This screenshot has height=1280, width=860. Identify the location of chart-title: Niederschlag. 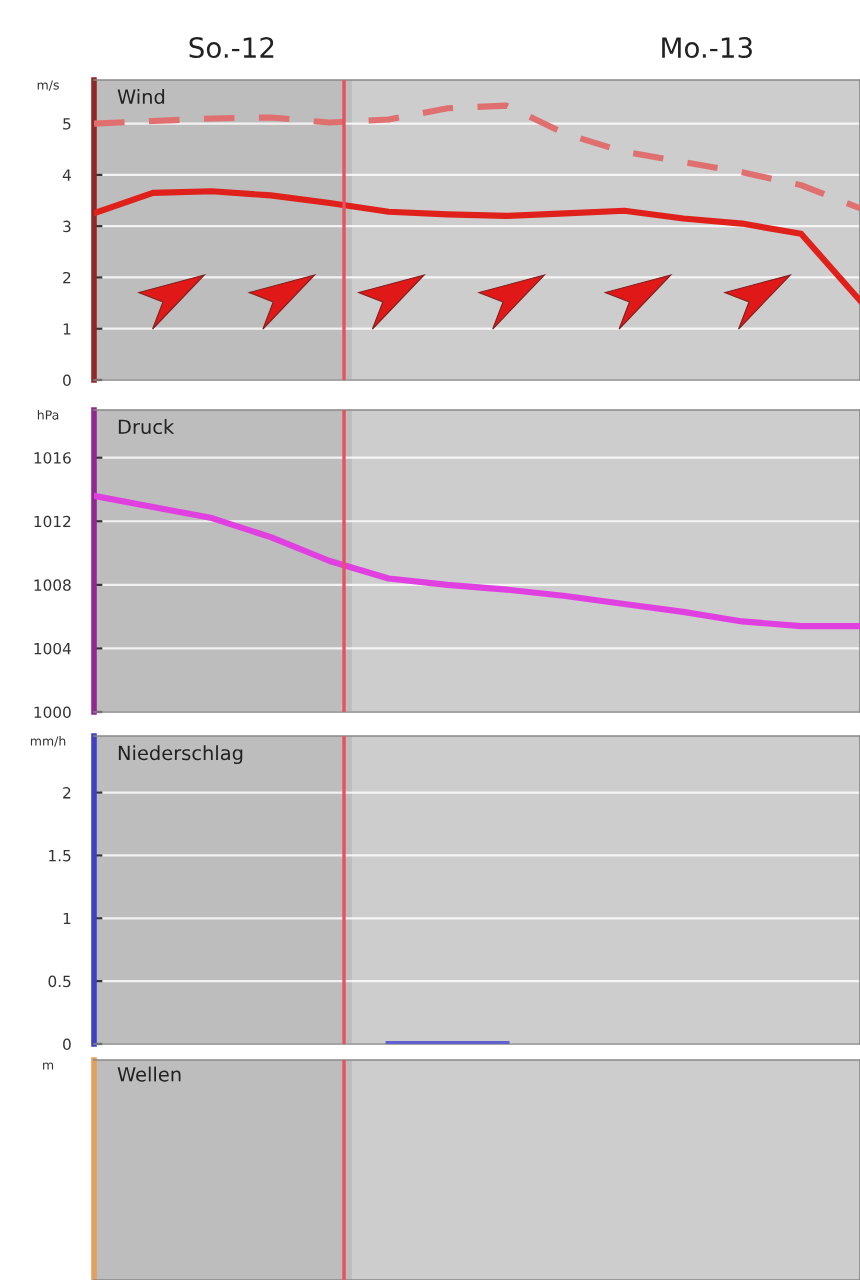
(180, 755).